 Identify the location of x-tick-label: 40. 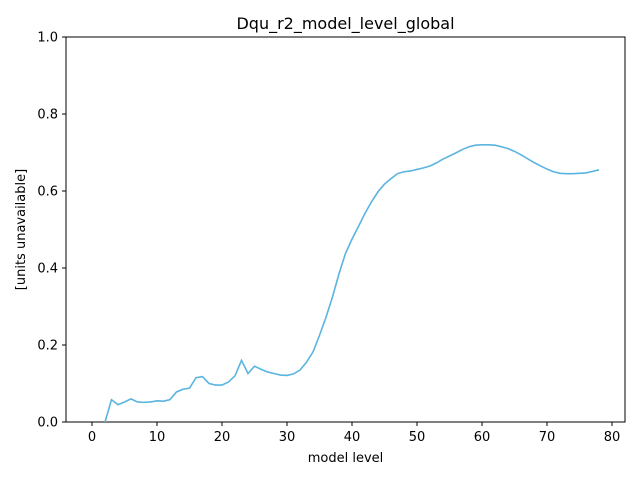
(352, 437).